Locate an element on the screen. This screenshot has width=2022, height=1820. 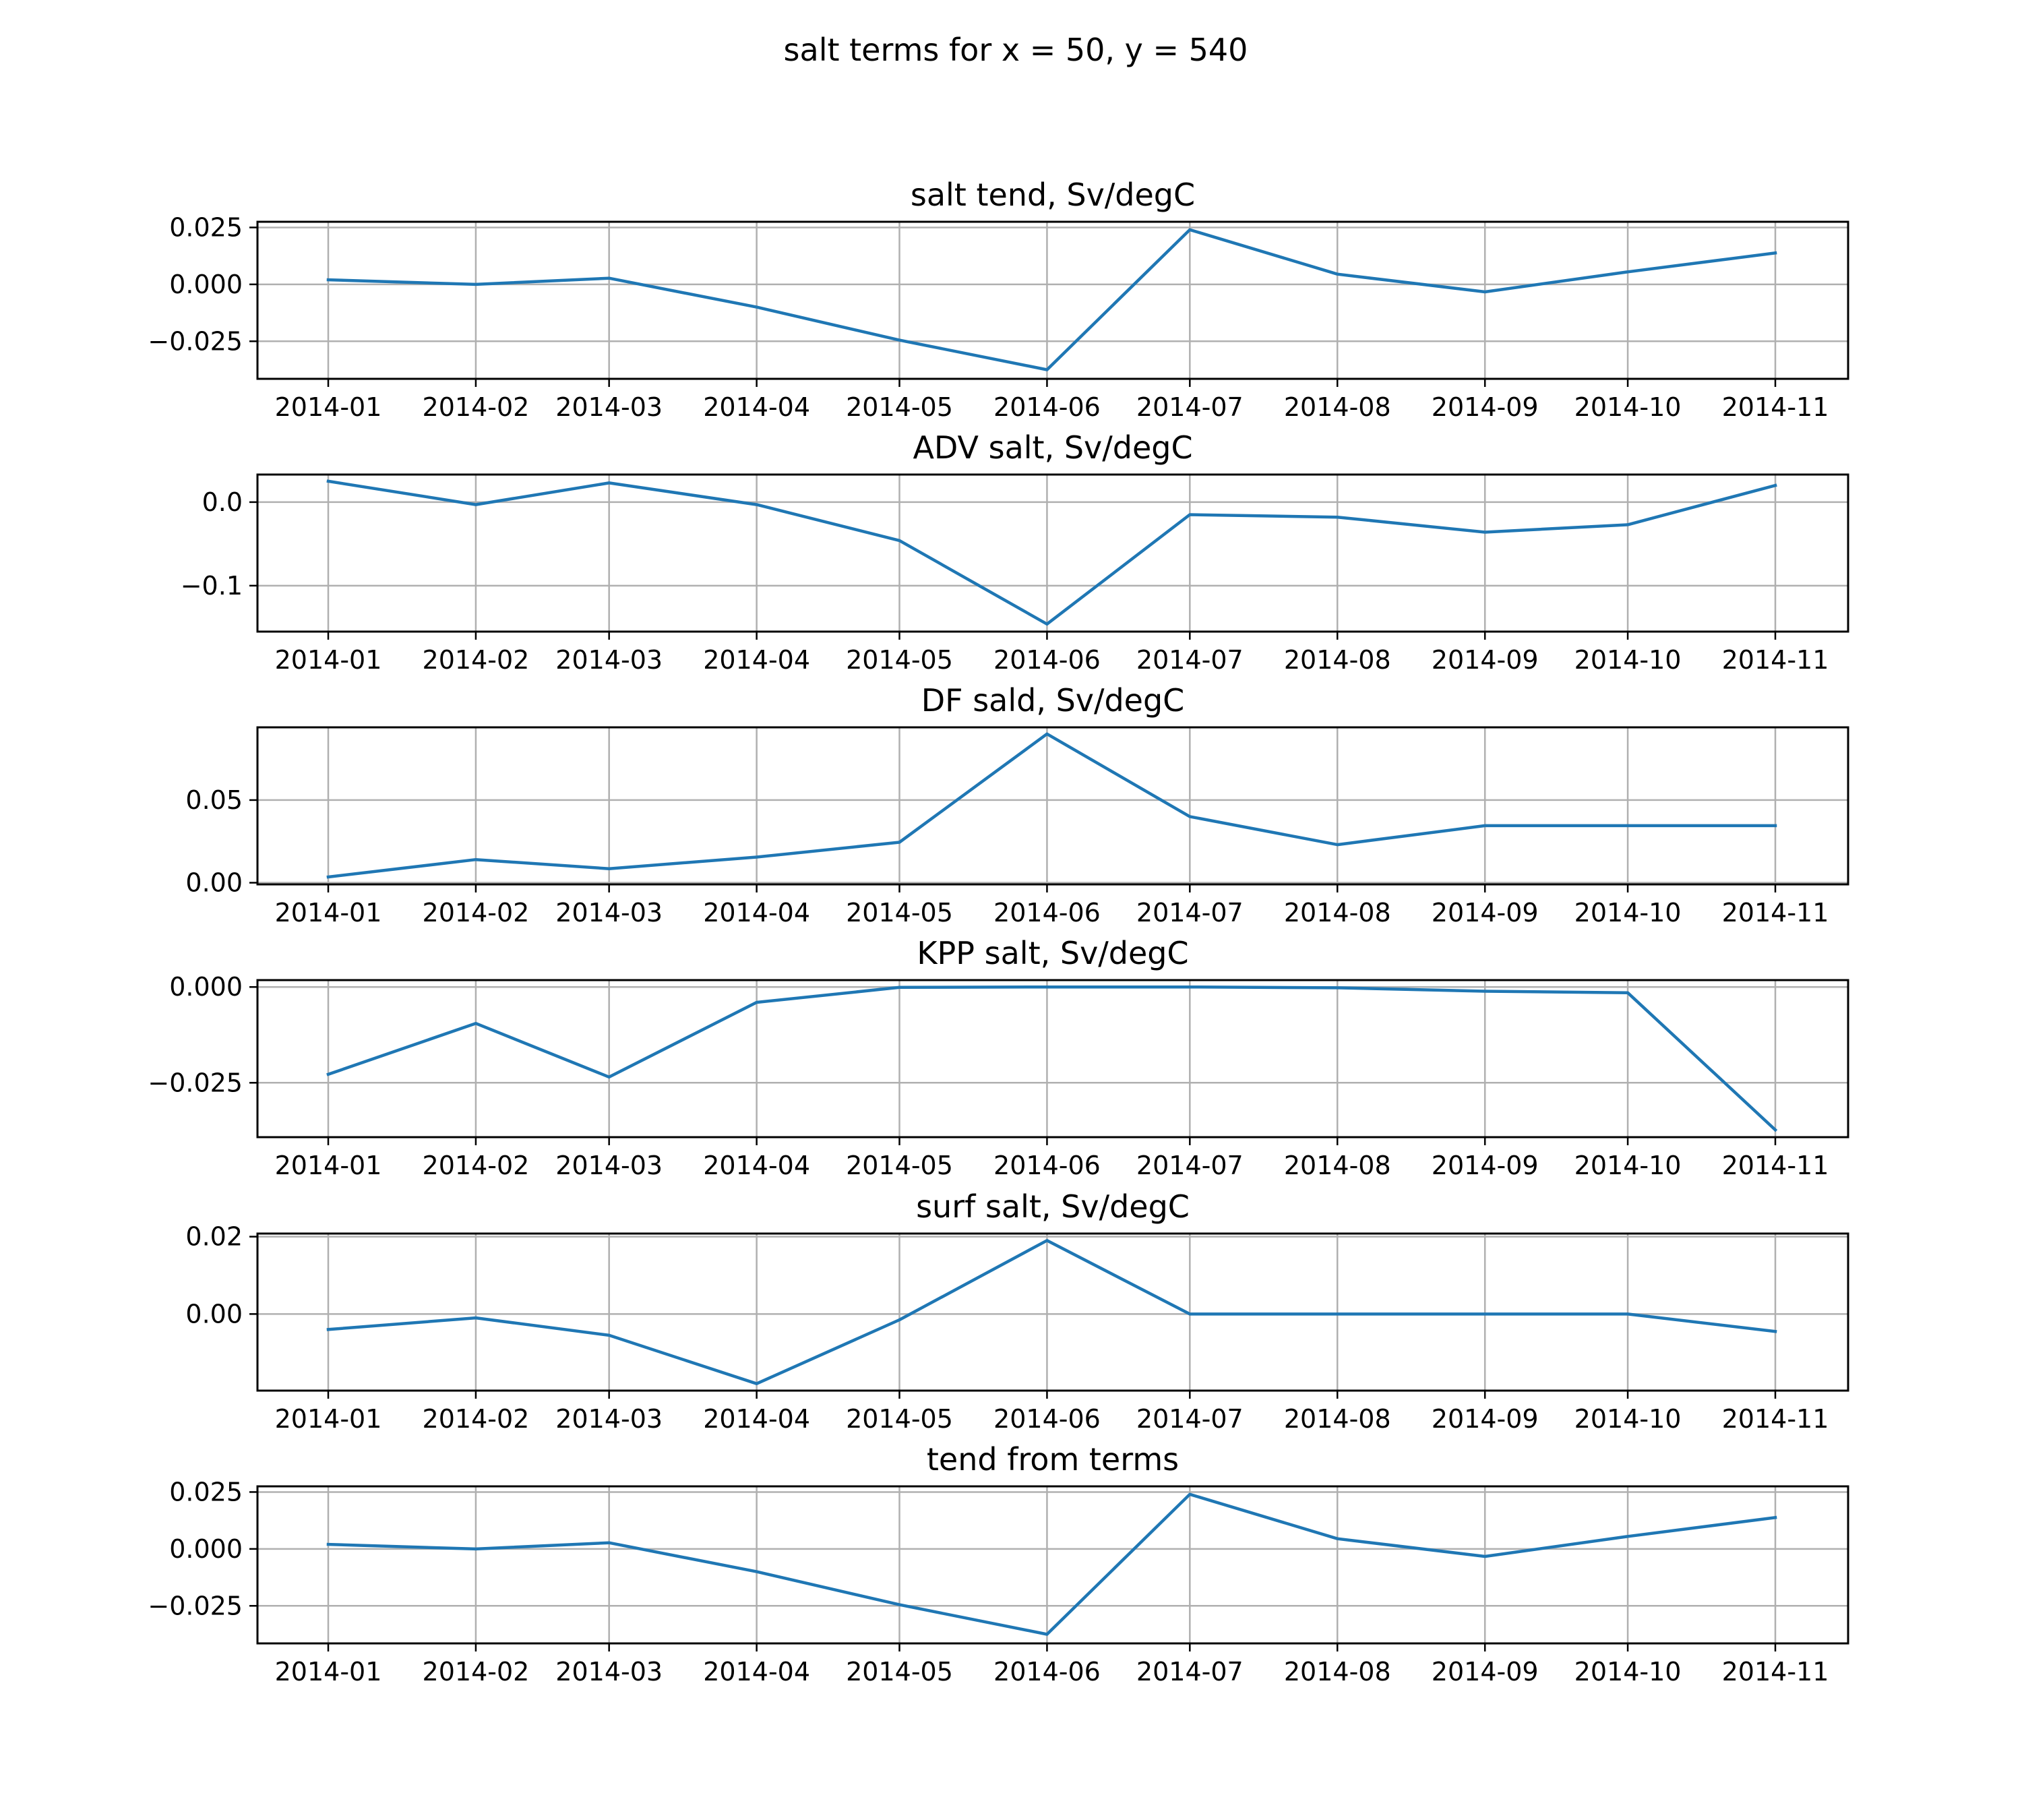
y-tick-label: 0.0 is located at coordinates (222, 502).